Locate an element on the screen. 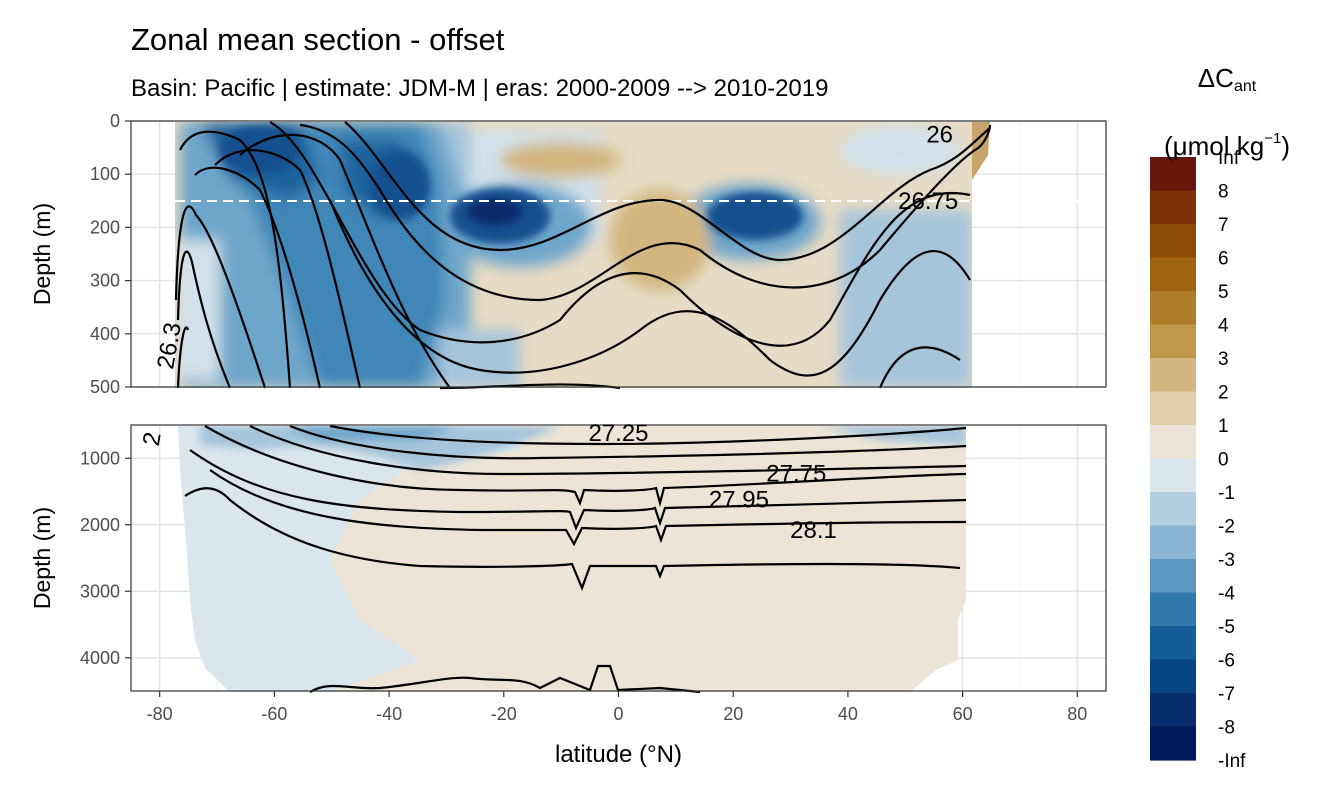 This screenshot has height=806, width=1344. legend-break-label: 2 is located at coordinates (1223, 393).